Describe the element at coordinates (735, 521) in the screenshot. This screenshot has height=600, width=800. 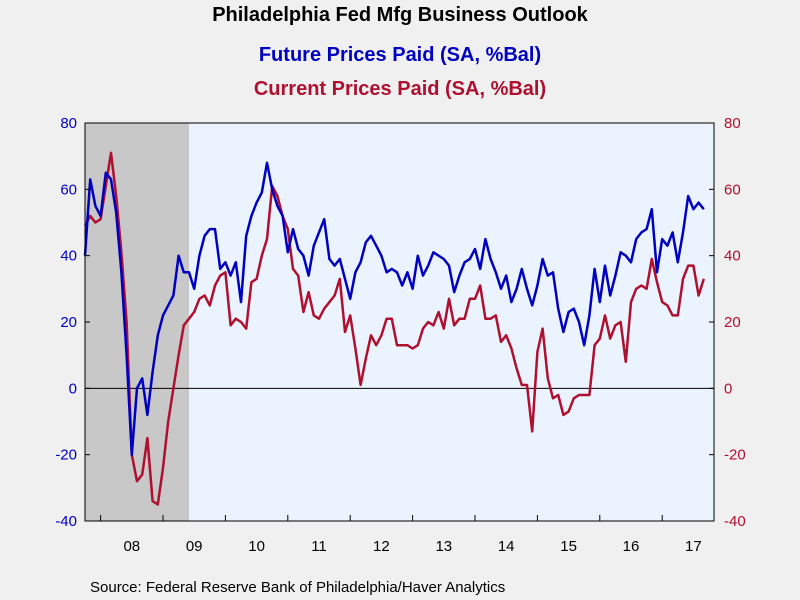
I see `right-tick-label: -40` at that location.